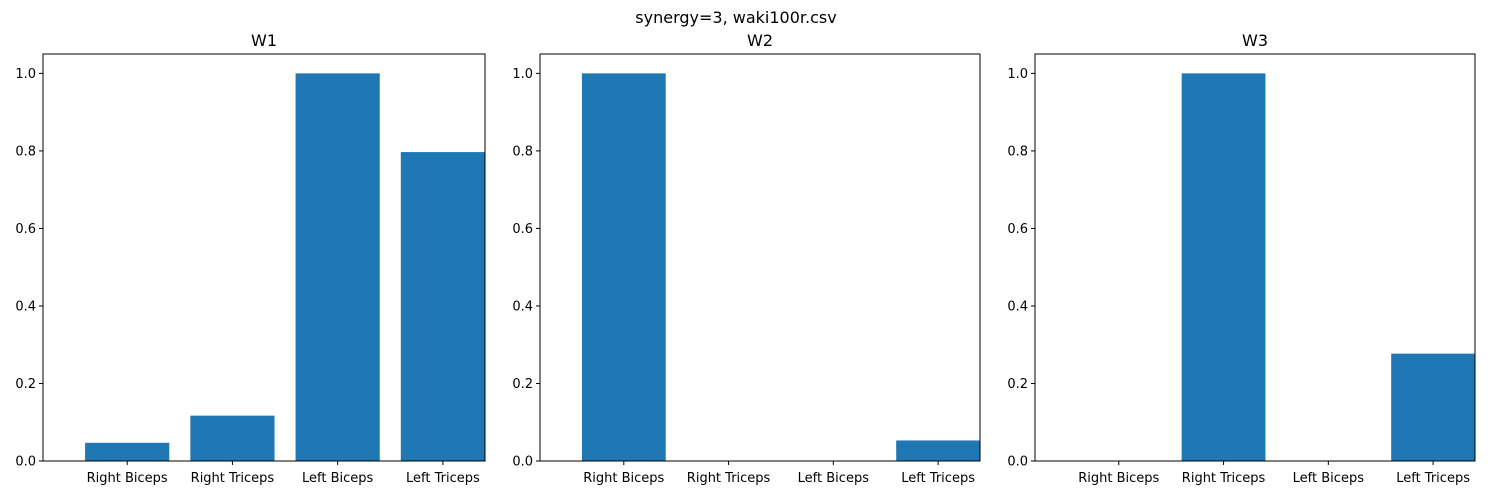  What do you see at coordinates (760, 40) in the screenshot?
I see `panel-title: W2` at bounding box center [760, 40].